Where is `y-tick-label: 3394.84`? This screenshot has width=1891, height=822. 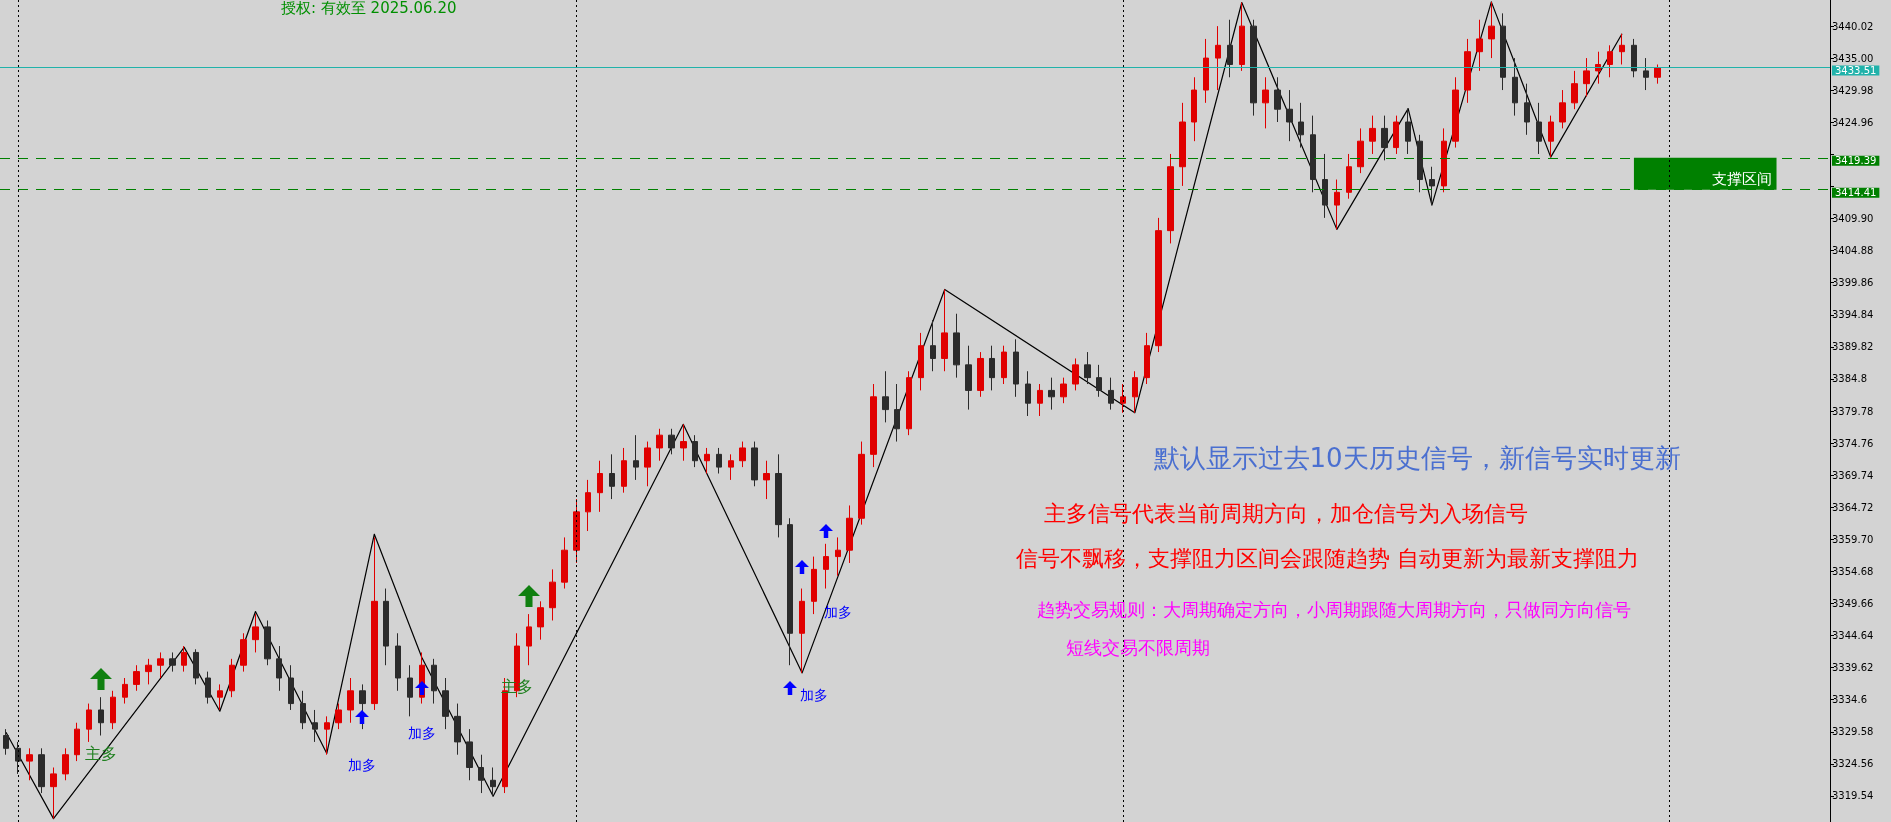 y-tick-label: 3394.84 is located at coordinates (1853, 315).